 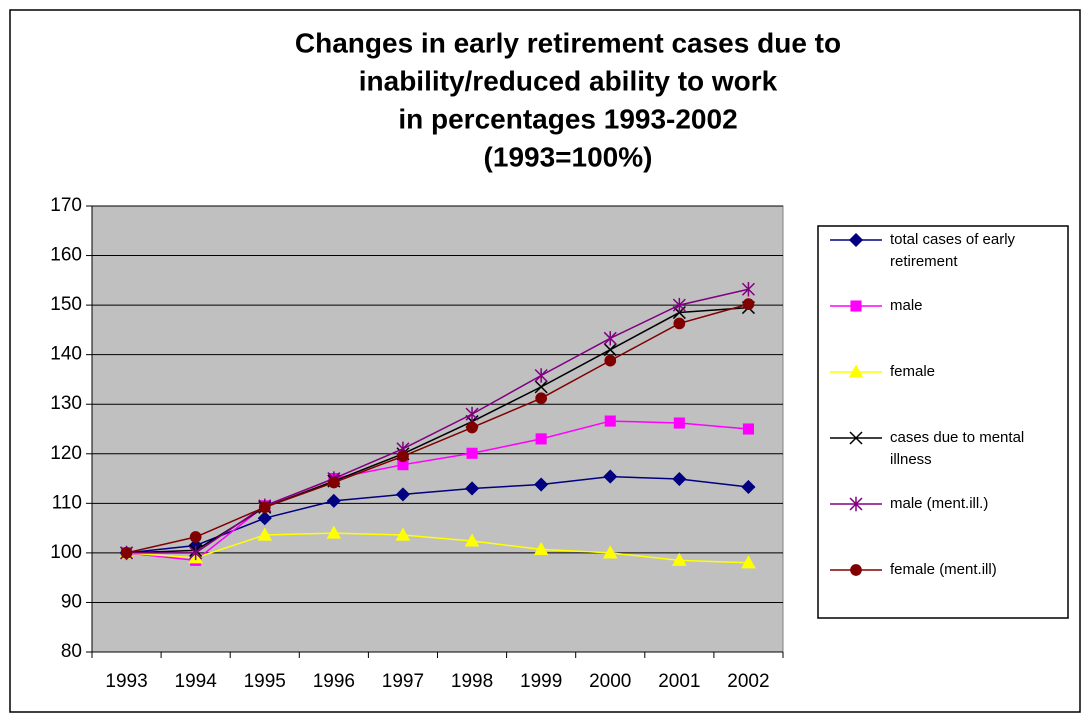 What do you see at coordinates (71, 651) in the screenshot?
I see `y-tick-label: 80` at bounding box center [71, 651].